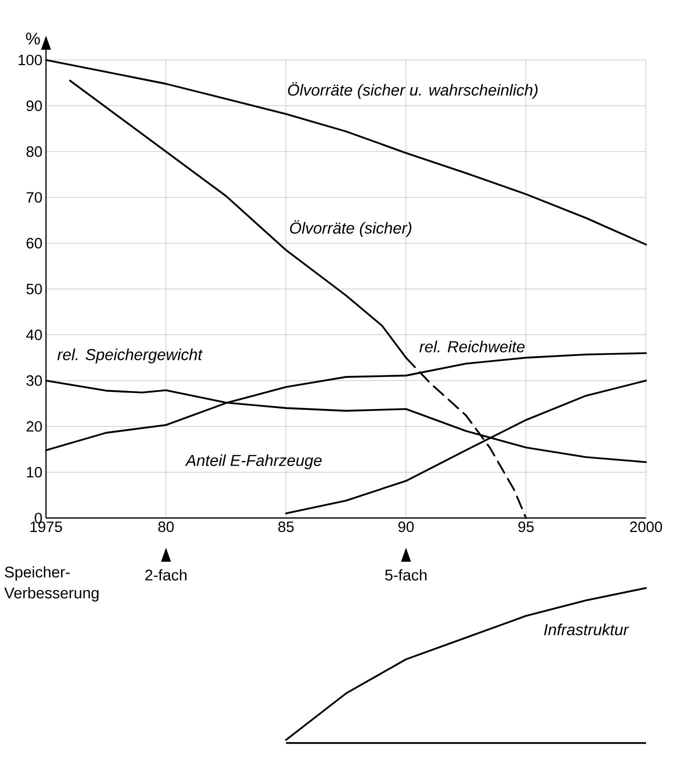 The height and width of the screenshot is (758, 677). What do you see at coordinates (34, 380) in the screenshot?
I see `y-tick-label: 30` at bounding box center [34, 380].